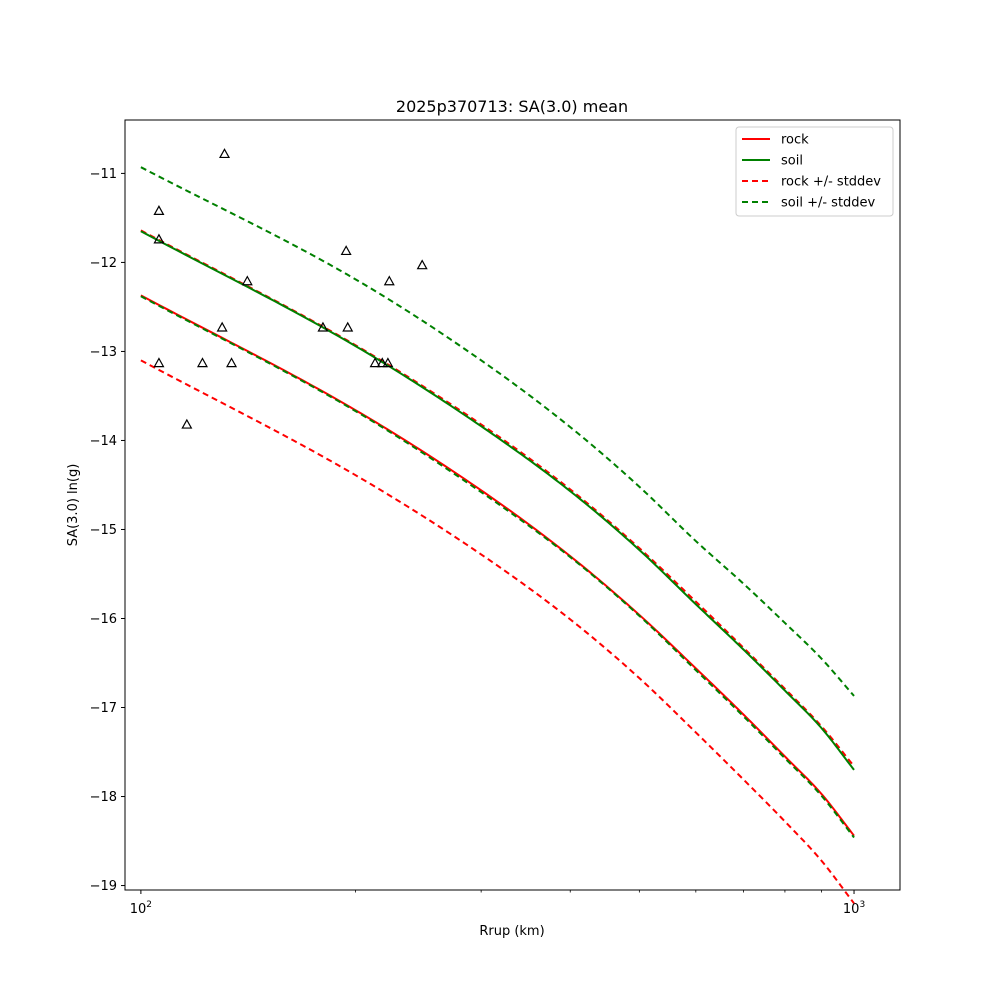 This screenshot has width=1000, height=1000. Describe the element at coordinates (795, 140) in the screenshot. I see `legend-label: rock` at that location.